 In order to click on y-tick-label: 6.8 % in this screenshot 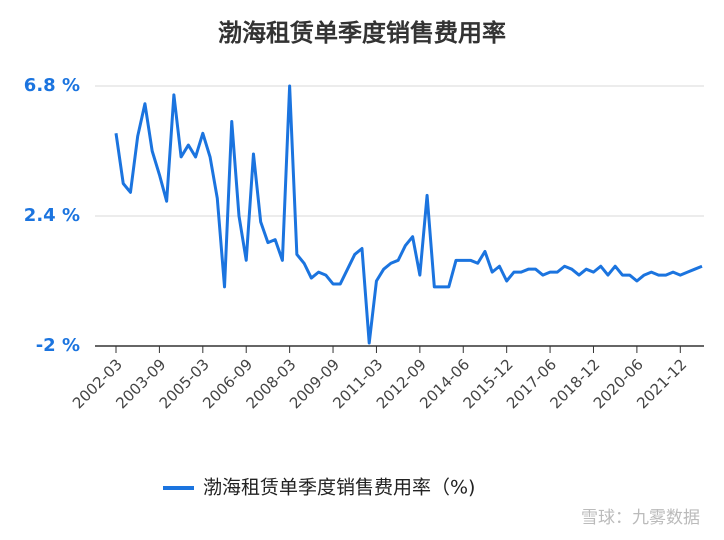, I will do `click(52, 85)`.